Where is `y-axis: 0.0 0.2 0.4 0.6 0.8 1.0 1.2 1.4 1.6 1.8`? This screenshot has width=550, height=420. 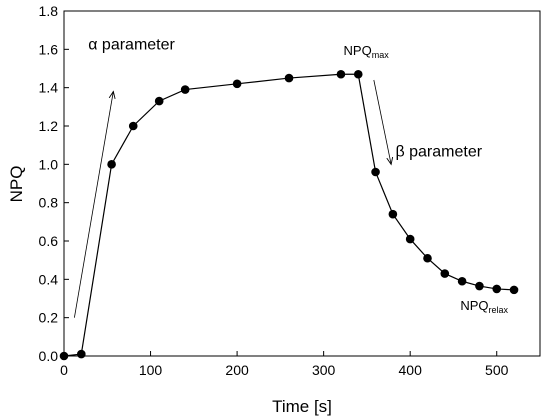 y-axis: 0.0 0.2 0.4 0.6 0.8 1.0 1.2 1.4 1.6 1.8 is located at coordinates (54, 183).